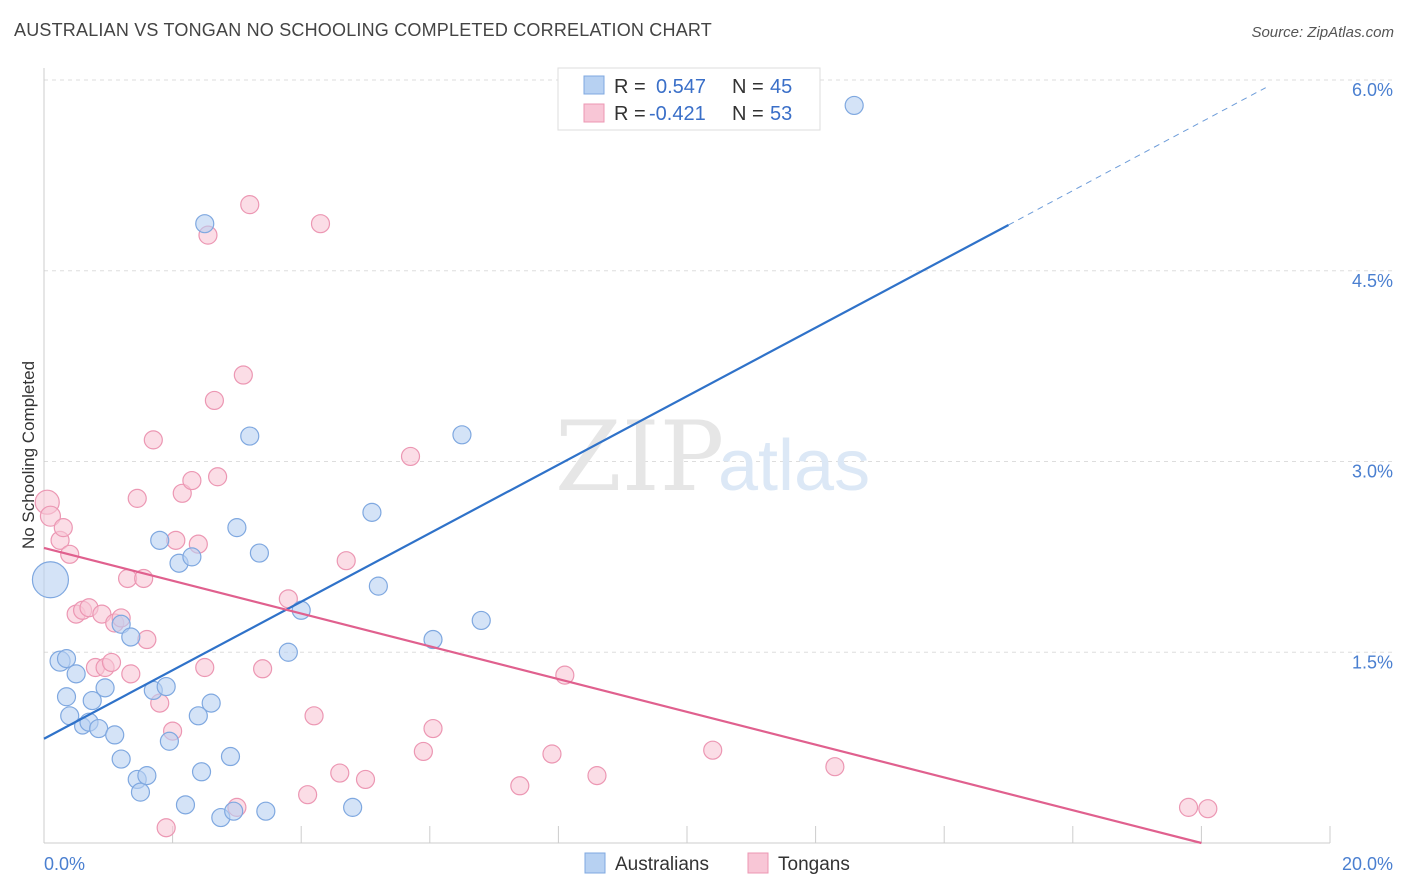 The width and height of the screenshot is (1406, 892). I want to click on watermark: ZIP atlas, so click(712, 457).